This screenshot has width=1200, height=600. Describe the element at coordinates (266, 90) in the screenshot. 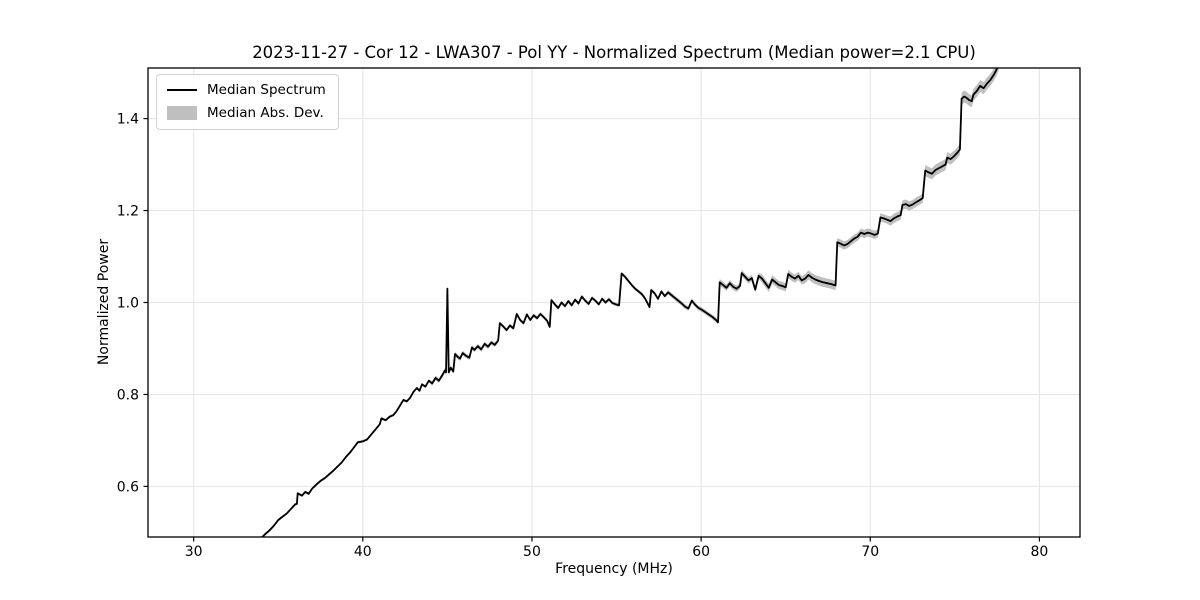

I see `legend-label: Median Spectrum` at that location.